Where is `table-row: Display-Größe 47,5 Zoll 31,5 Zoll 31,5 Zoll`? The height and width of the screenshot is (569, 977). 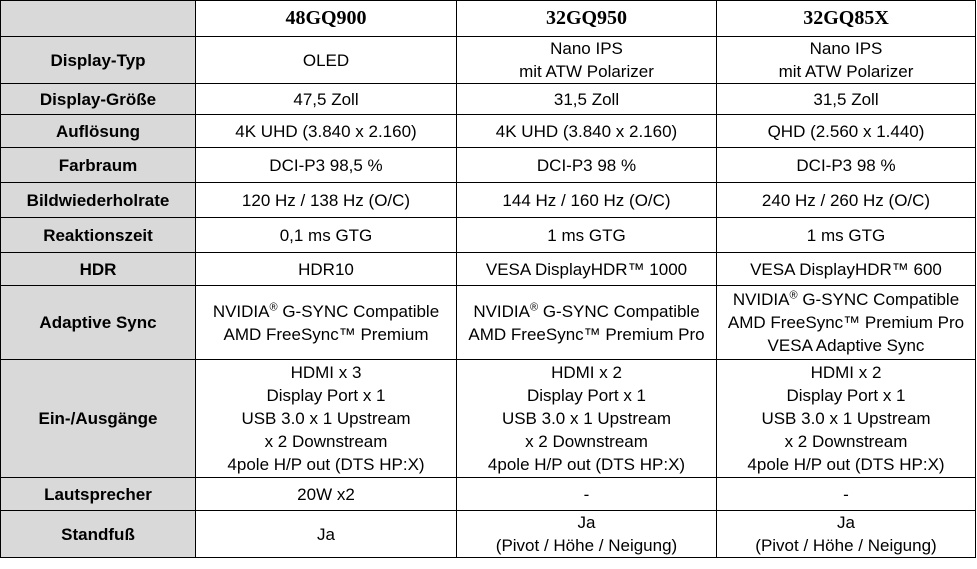
table-row: Display-Größe 47,5 Zoll 31,5 Zoll 31,5 Zoll is located at coordinates (488, 99).